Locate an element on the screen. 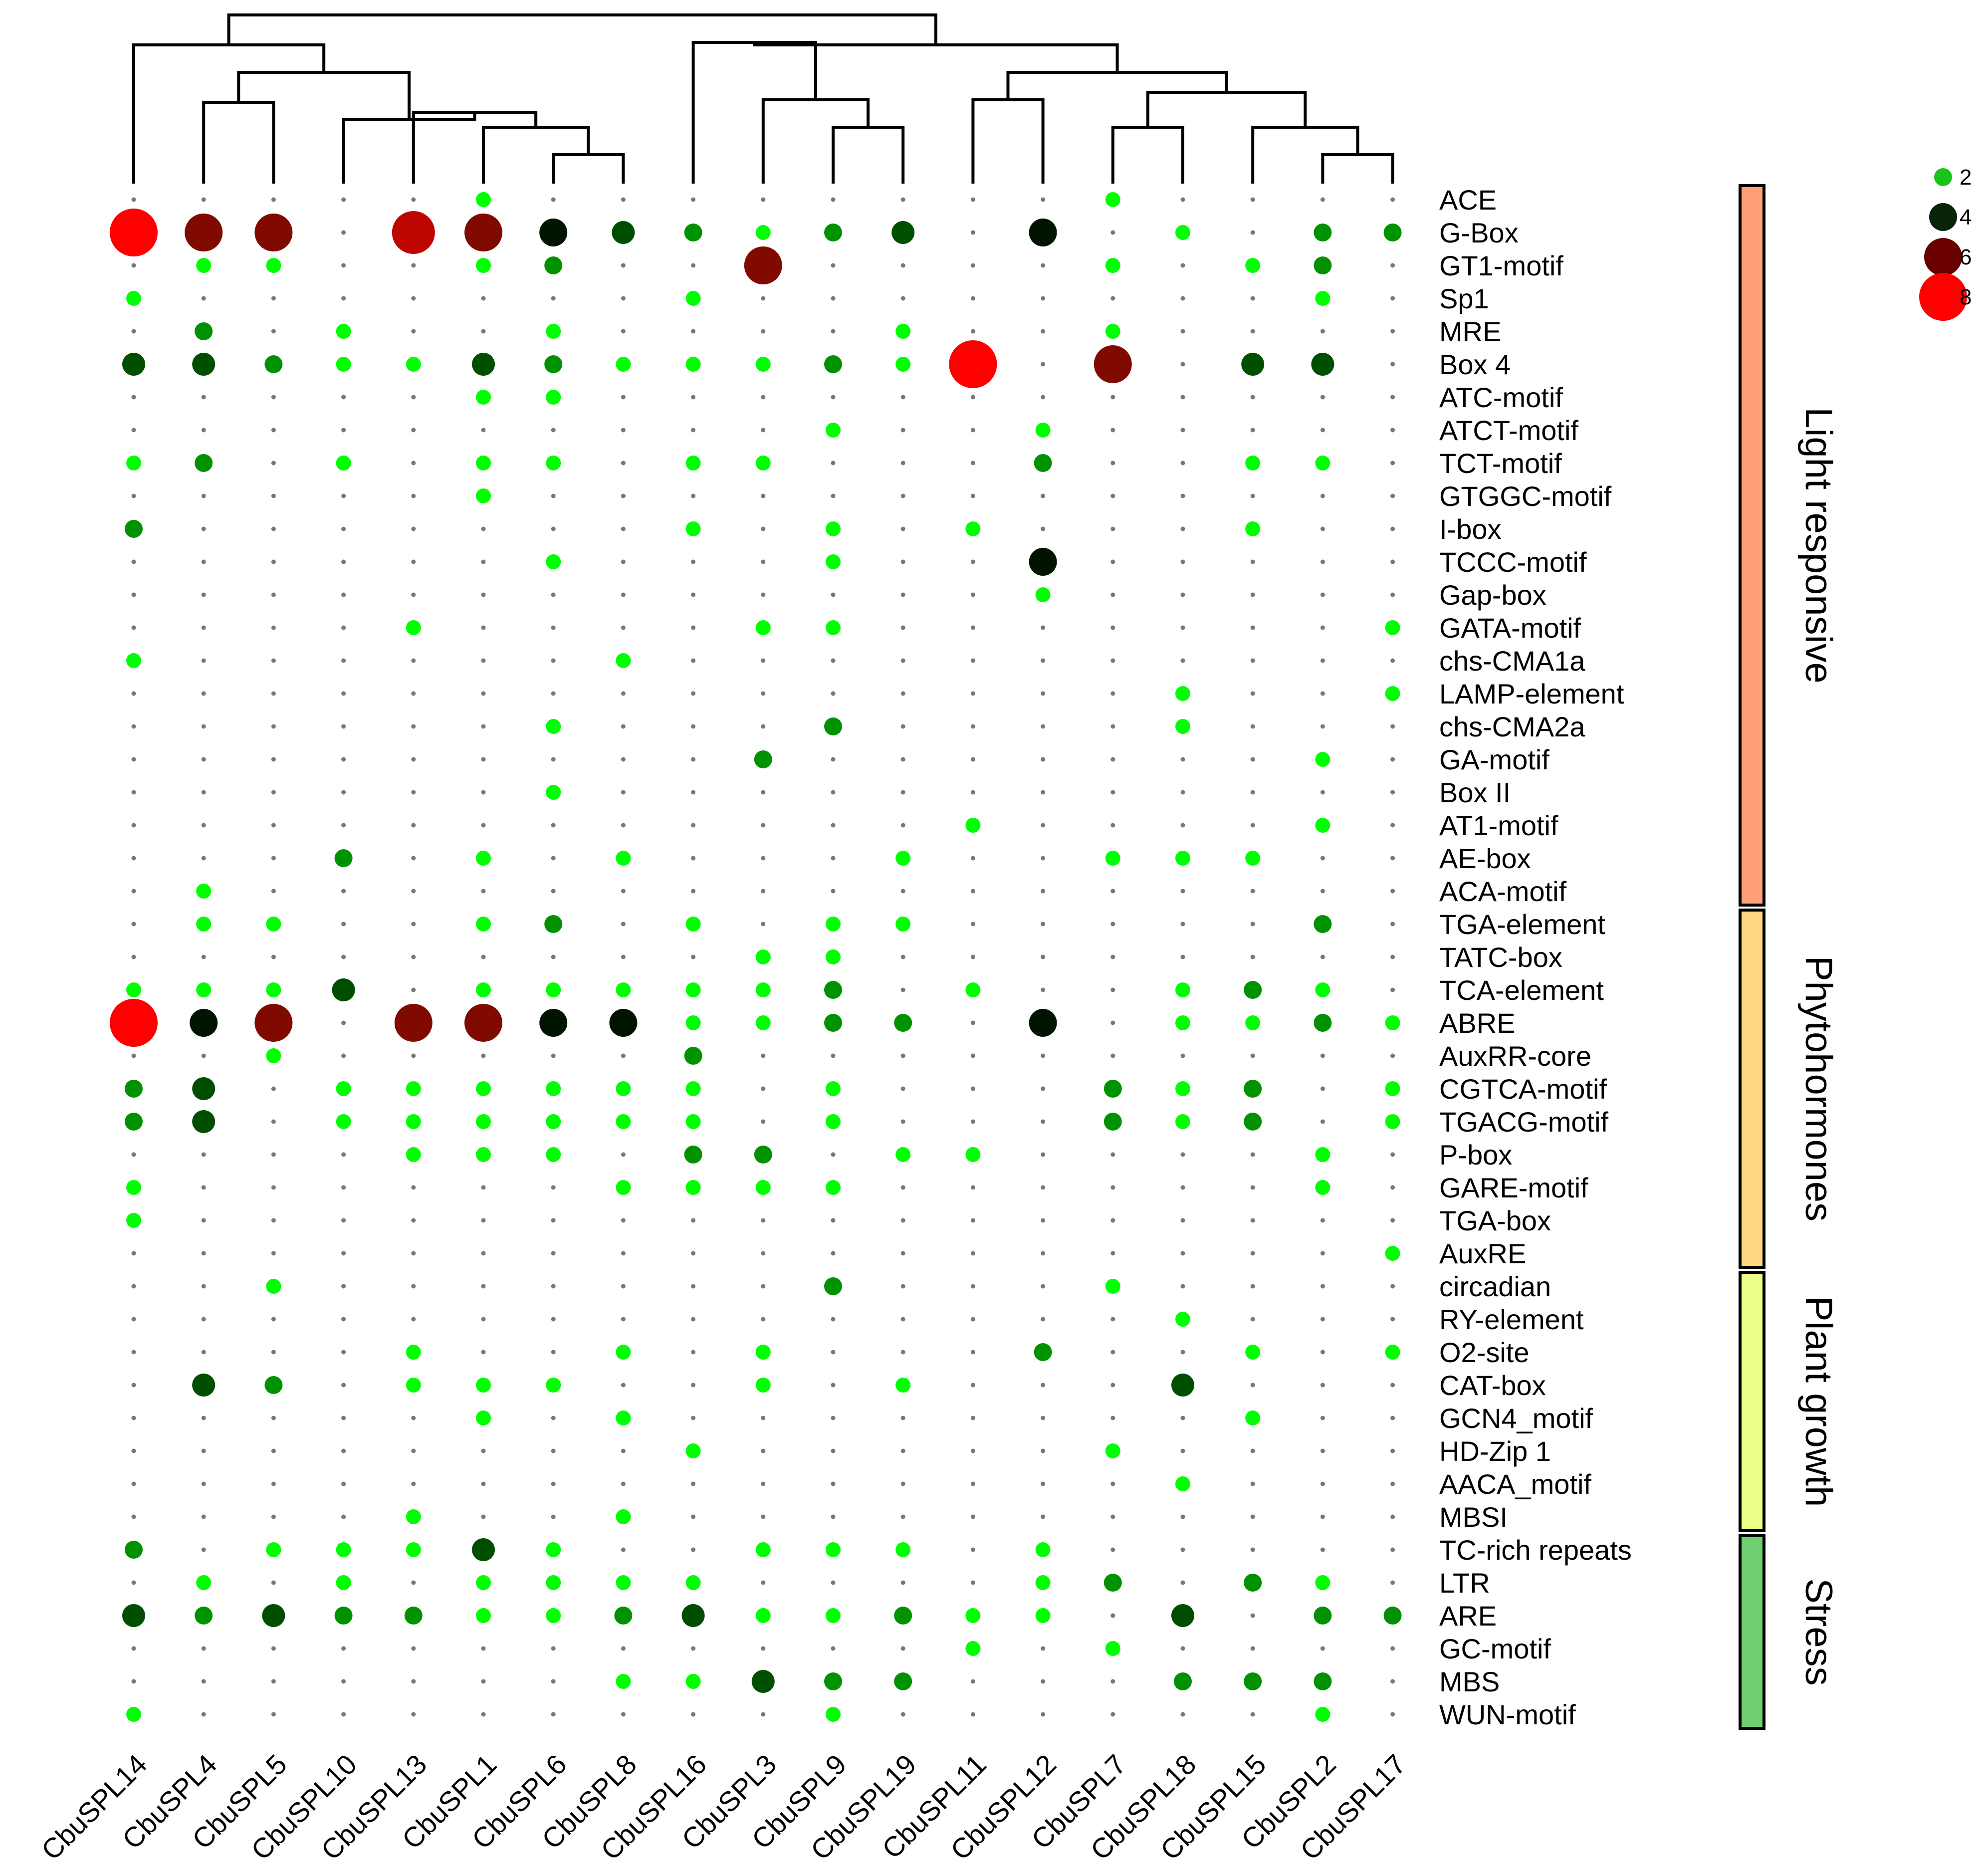 The image size is (1981, 1876). dot-are-cbuspl5 is located at coordinates (273, 1615).